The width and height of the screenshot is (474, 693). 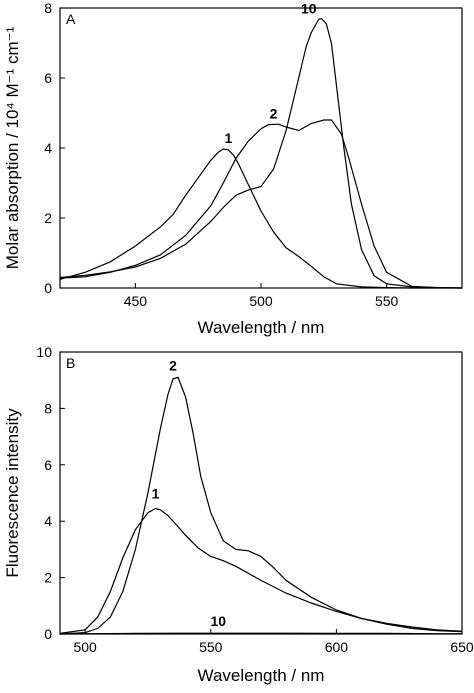 I want to click on panel-b-y-tick-label: 8, so click(x=48, y=408).